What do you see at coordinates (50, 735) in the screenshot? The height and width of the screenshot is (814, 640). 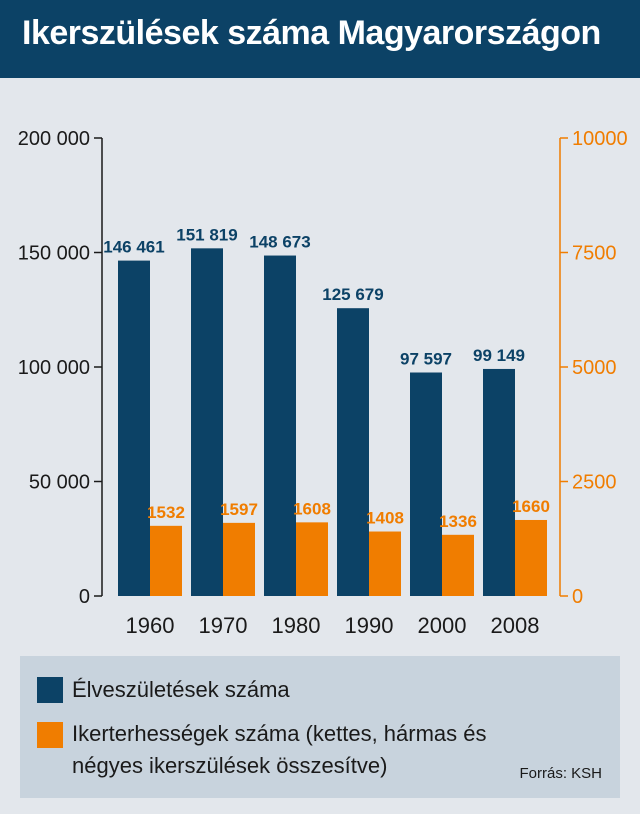 I see `legend-swatch-twin-pregnancies` at bounding box center [50, 735].